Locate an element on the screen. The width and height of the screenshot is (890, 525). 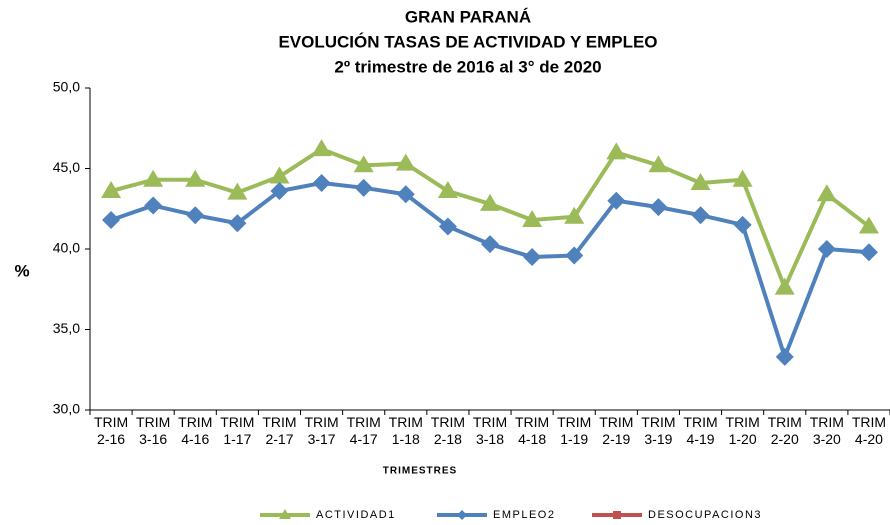
x-tick-label: TRIM 3-19 is located at coordinates (658, 430).